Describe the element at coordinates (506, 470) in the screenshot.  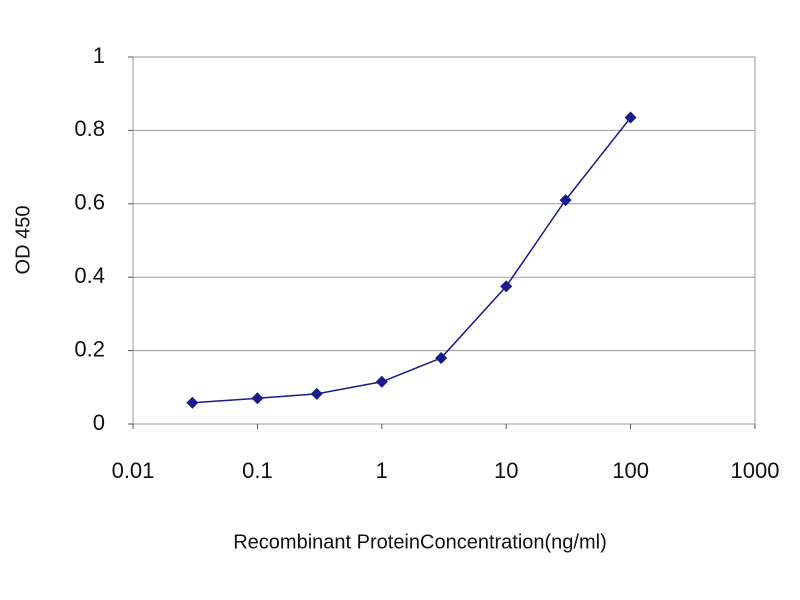
I see `x-tick-label: 10` at that location.